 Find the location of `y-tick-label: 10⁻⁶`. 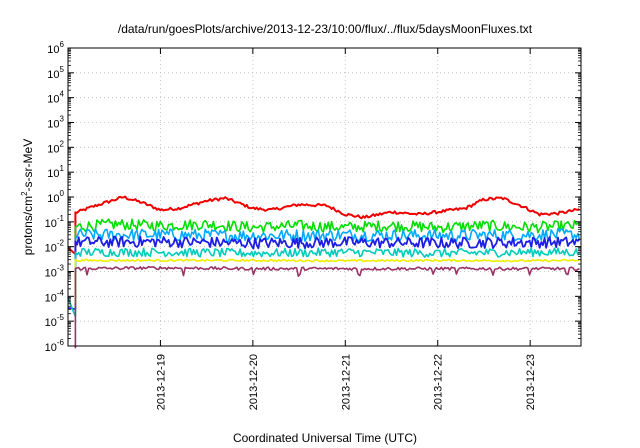

y-tick-label: 10⁻⁶ is located at coordinates (55, 346).